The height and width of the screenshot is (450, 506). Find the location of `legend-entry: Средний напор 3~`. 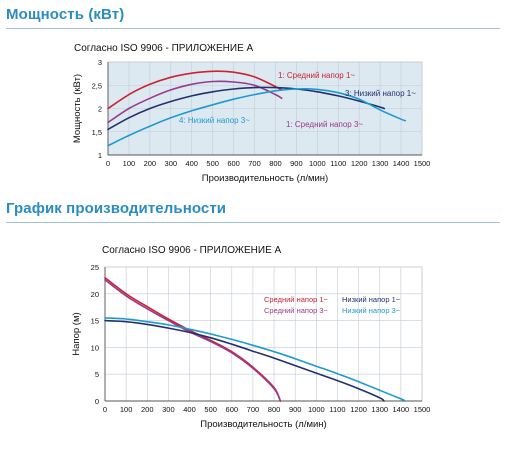

legend-entry: Средний напор 3~ is located at coordinates (296, 310).